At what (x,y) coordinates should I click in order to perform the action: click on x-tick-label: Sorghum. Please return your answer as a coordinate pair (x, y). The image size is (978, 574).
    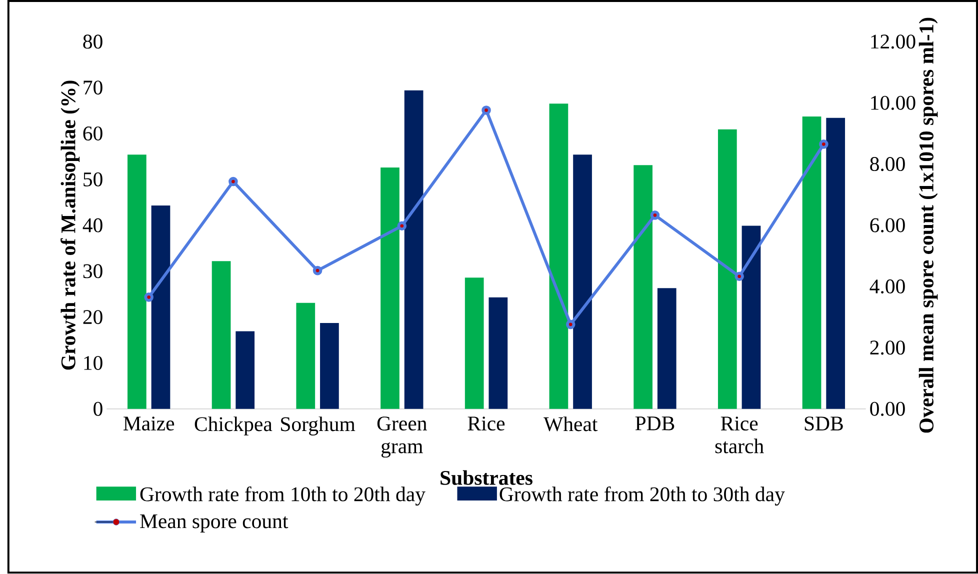
    Looking at the image, I should click on (318, 426).